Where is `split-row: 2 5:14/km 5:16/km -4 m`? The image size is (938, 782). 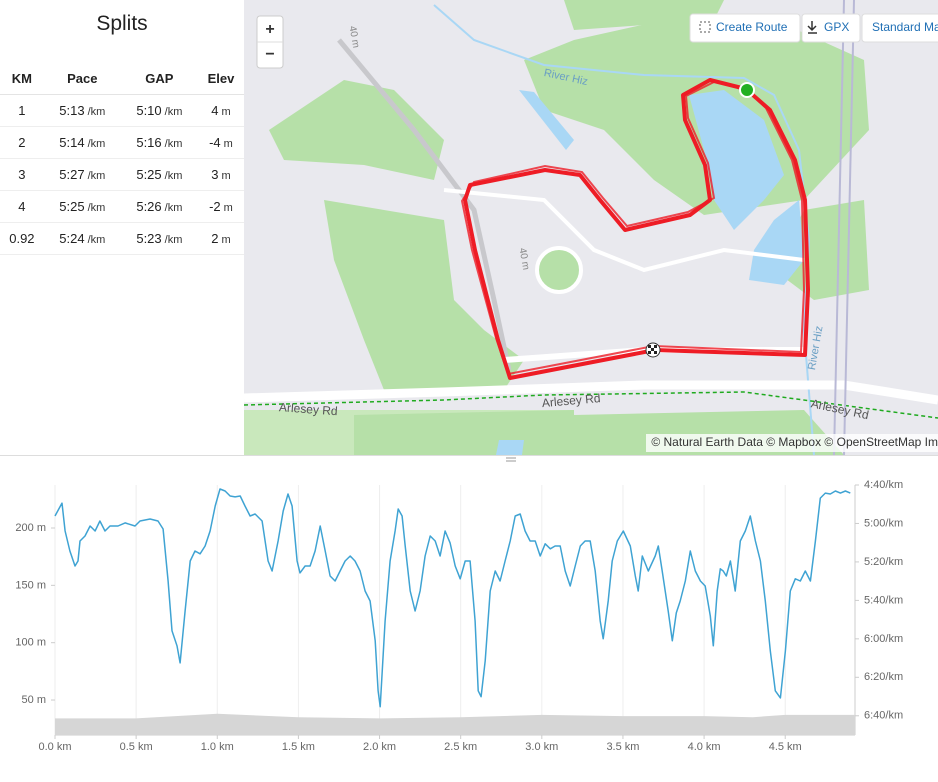 split-row: 2 5:14/km 5:16/km -4 m is located at coordinates (122, 142).